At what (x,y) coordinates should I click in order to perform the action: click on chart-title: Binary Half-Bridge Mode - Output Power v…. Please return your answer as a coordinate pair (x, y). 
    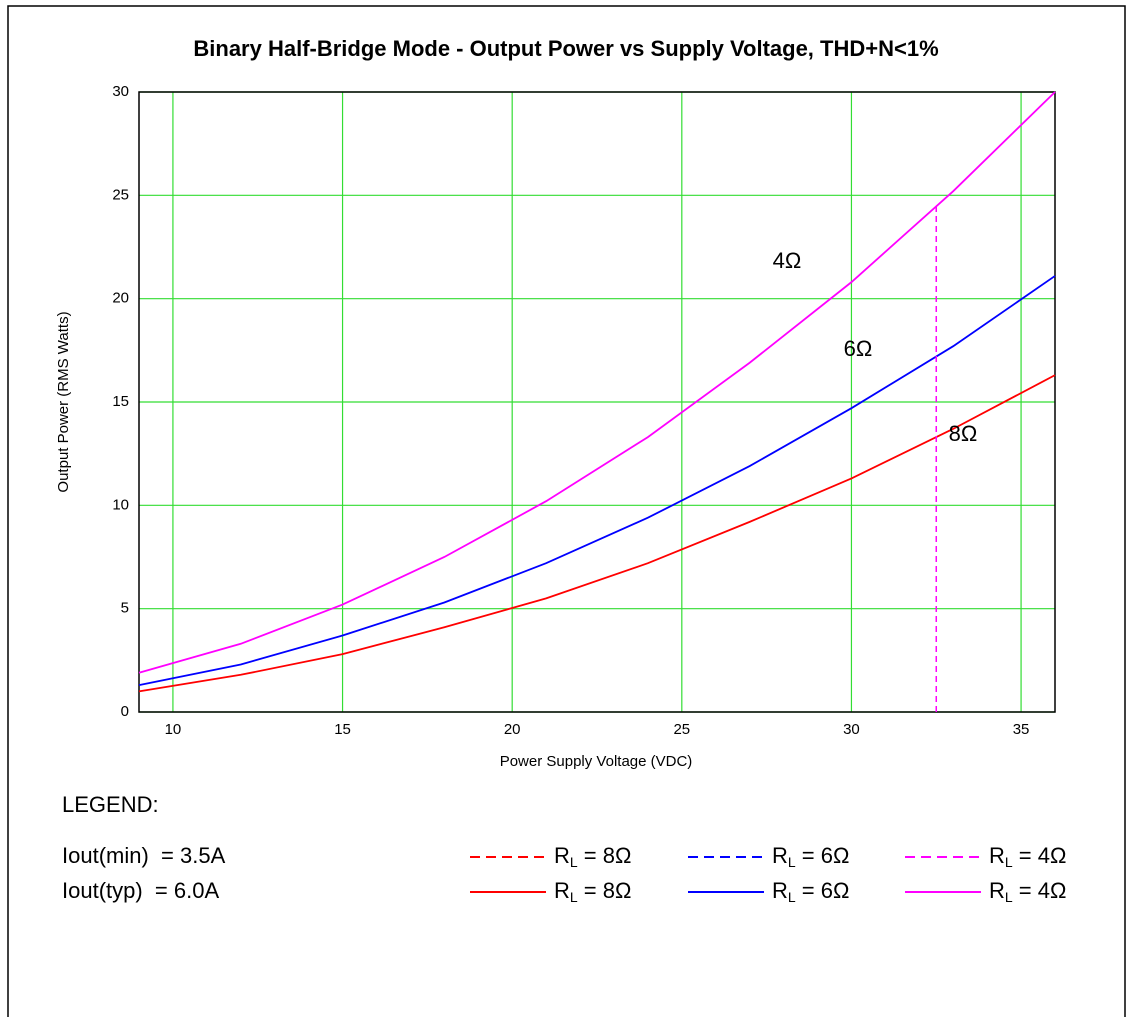
    Looking at the image, I should click on (565, 48).